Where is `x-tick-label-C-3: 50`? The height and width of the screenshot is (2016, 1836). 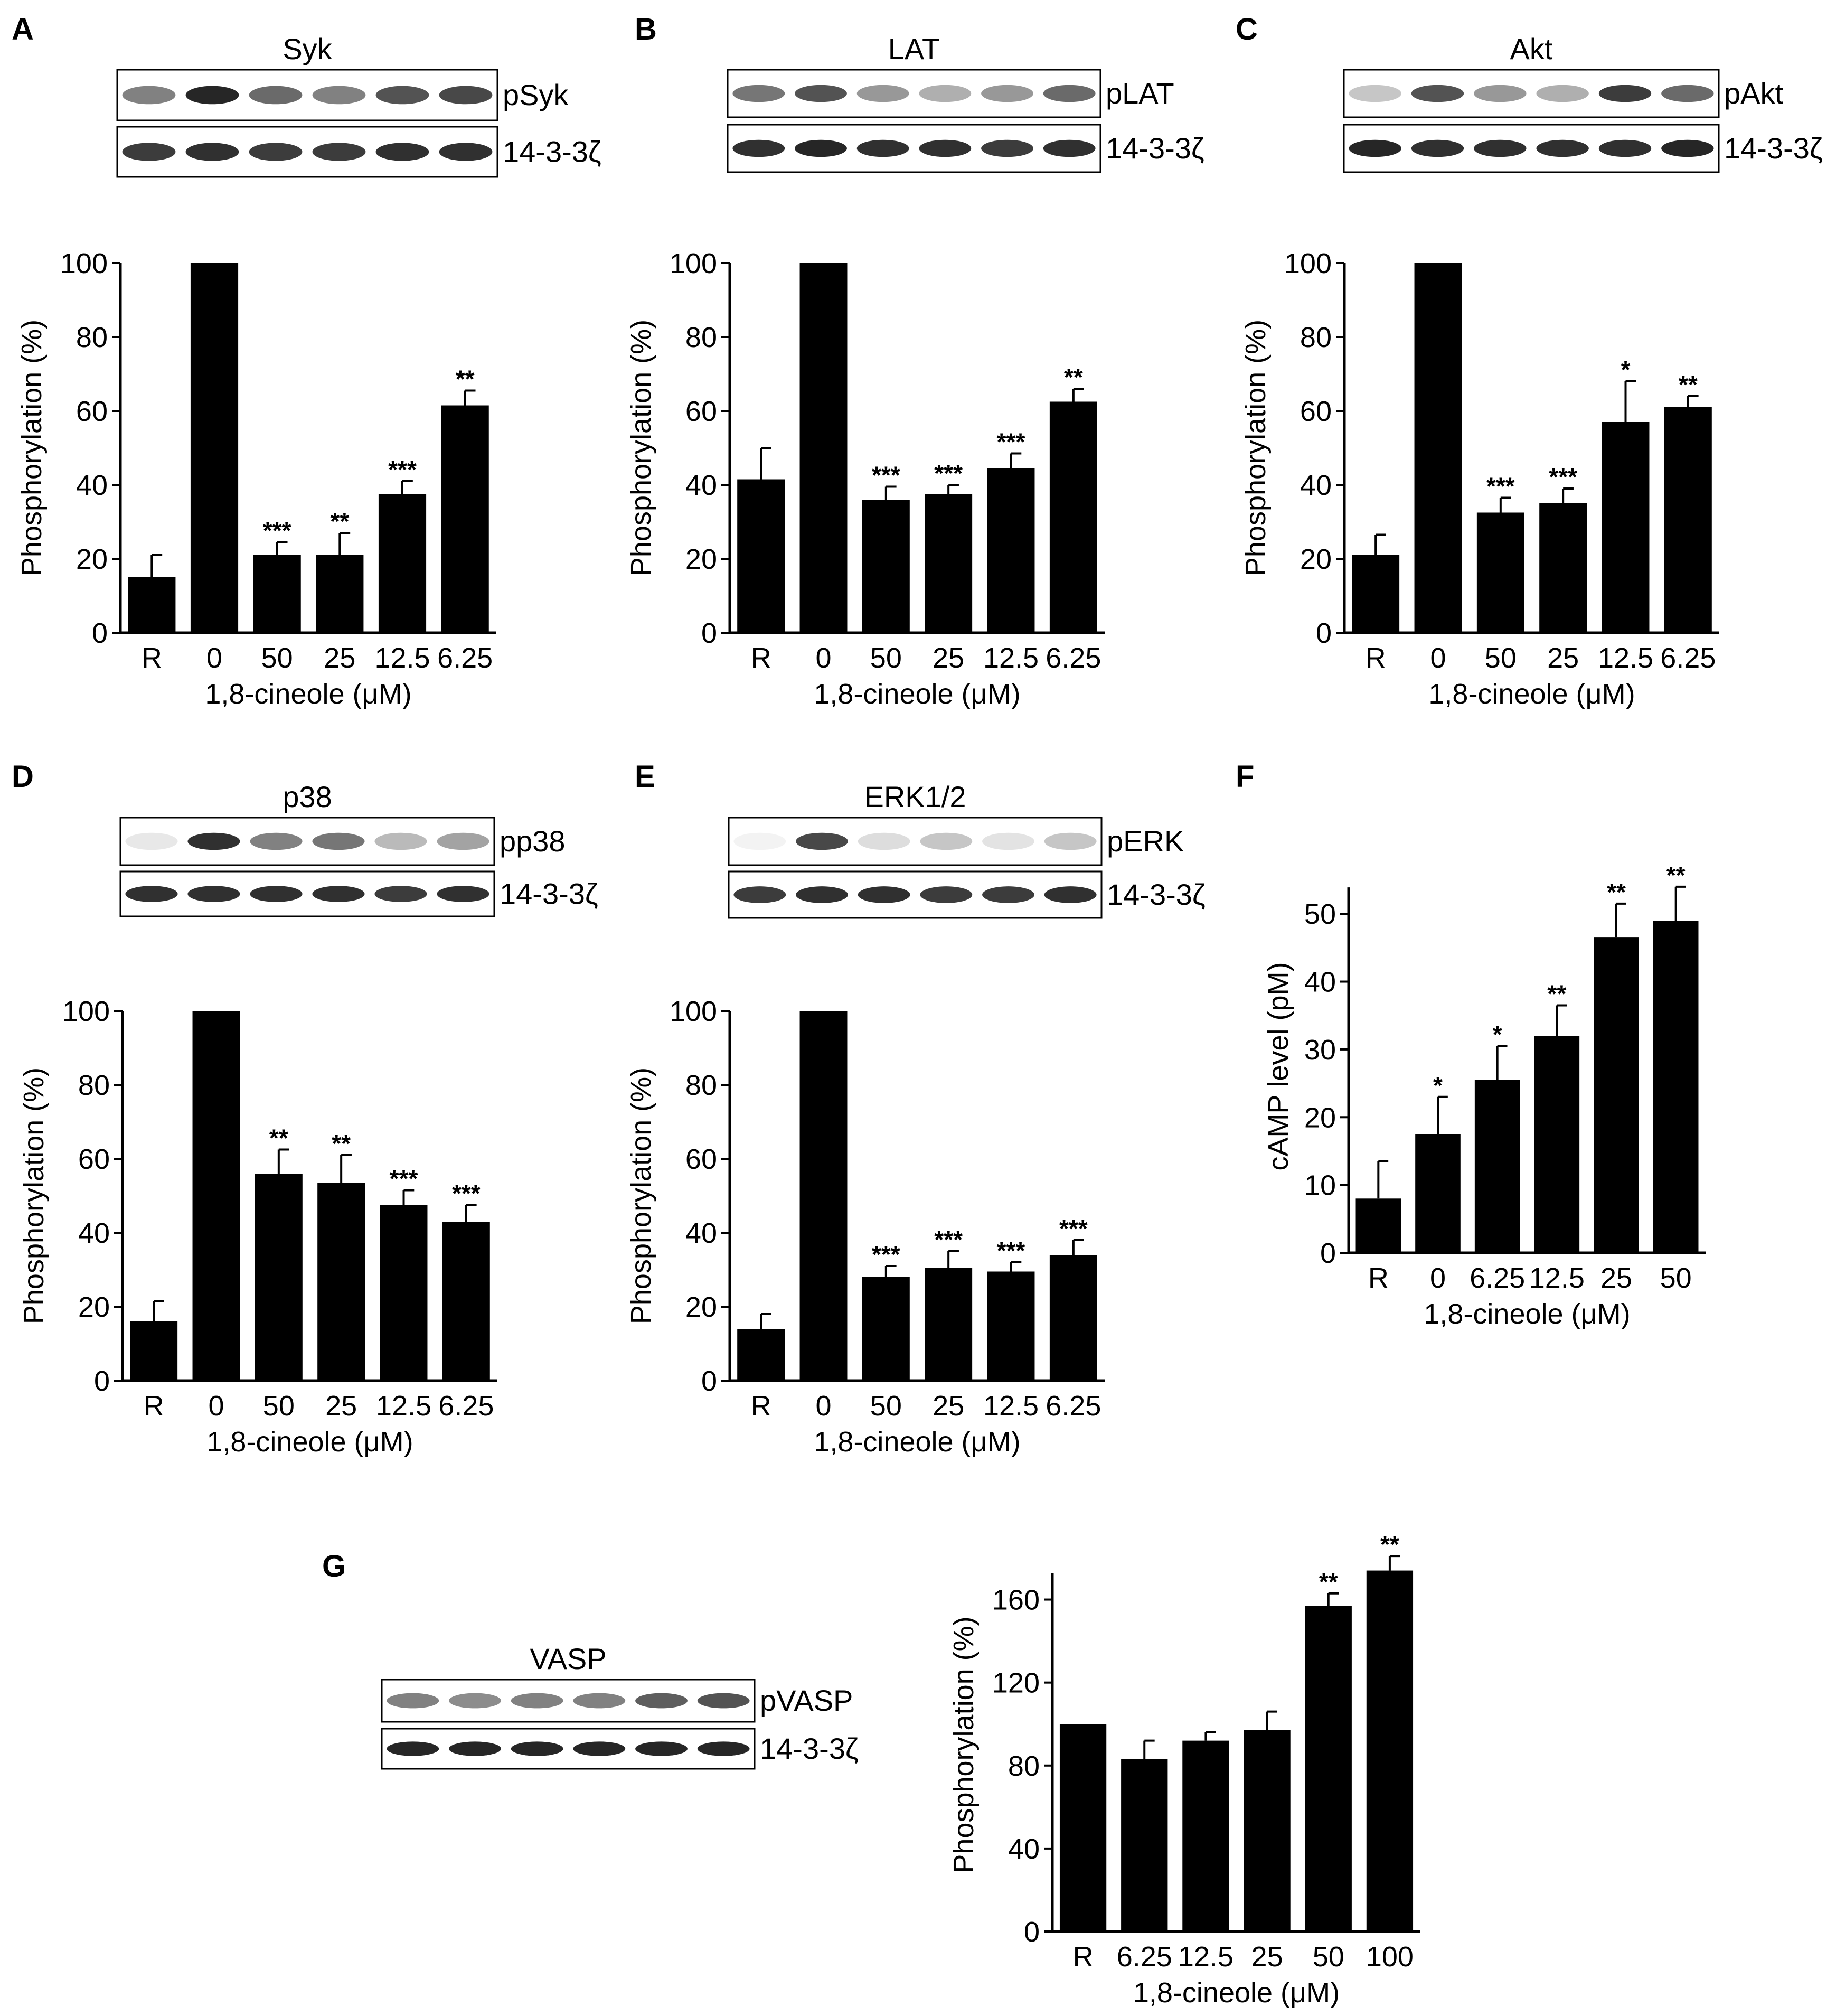 x-tick-label-C-3: 50 is located at coordinates (1501, 658).